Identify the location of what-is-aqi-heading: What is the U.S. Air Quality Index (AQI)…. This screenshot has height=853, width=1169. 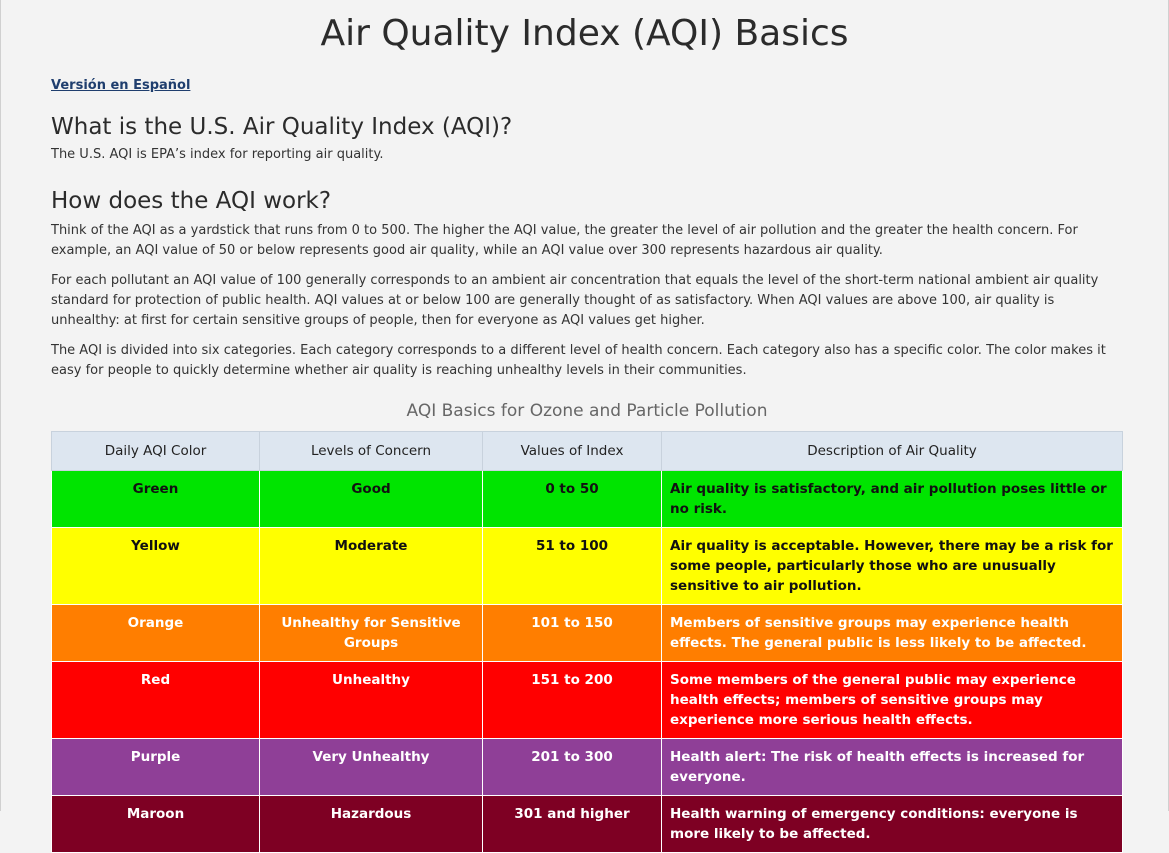
(282, 127).